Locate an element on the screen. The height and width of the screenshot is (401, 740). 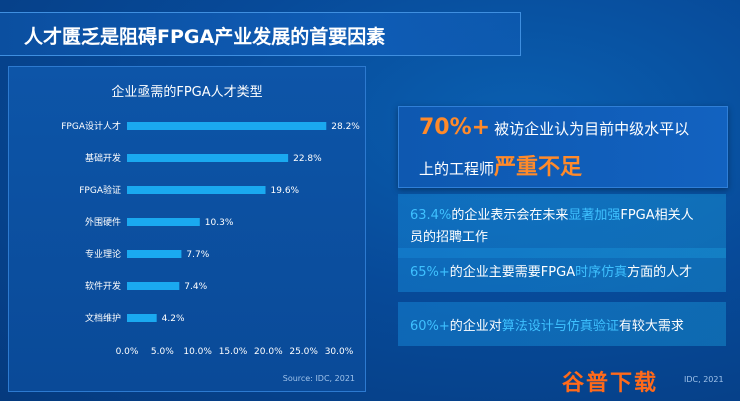
card2-text-a: 的企业主要需要FPGA is located at coordinates (512, 272).